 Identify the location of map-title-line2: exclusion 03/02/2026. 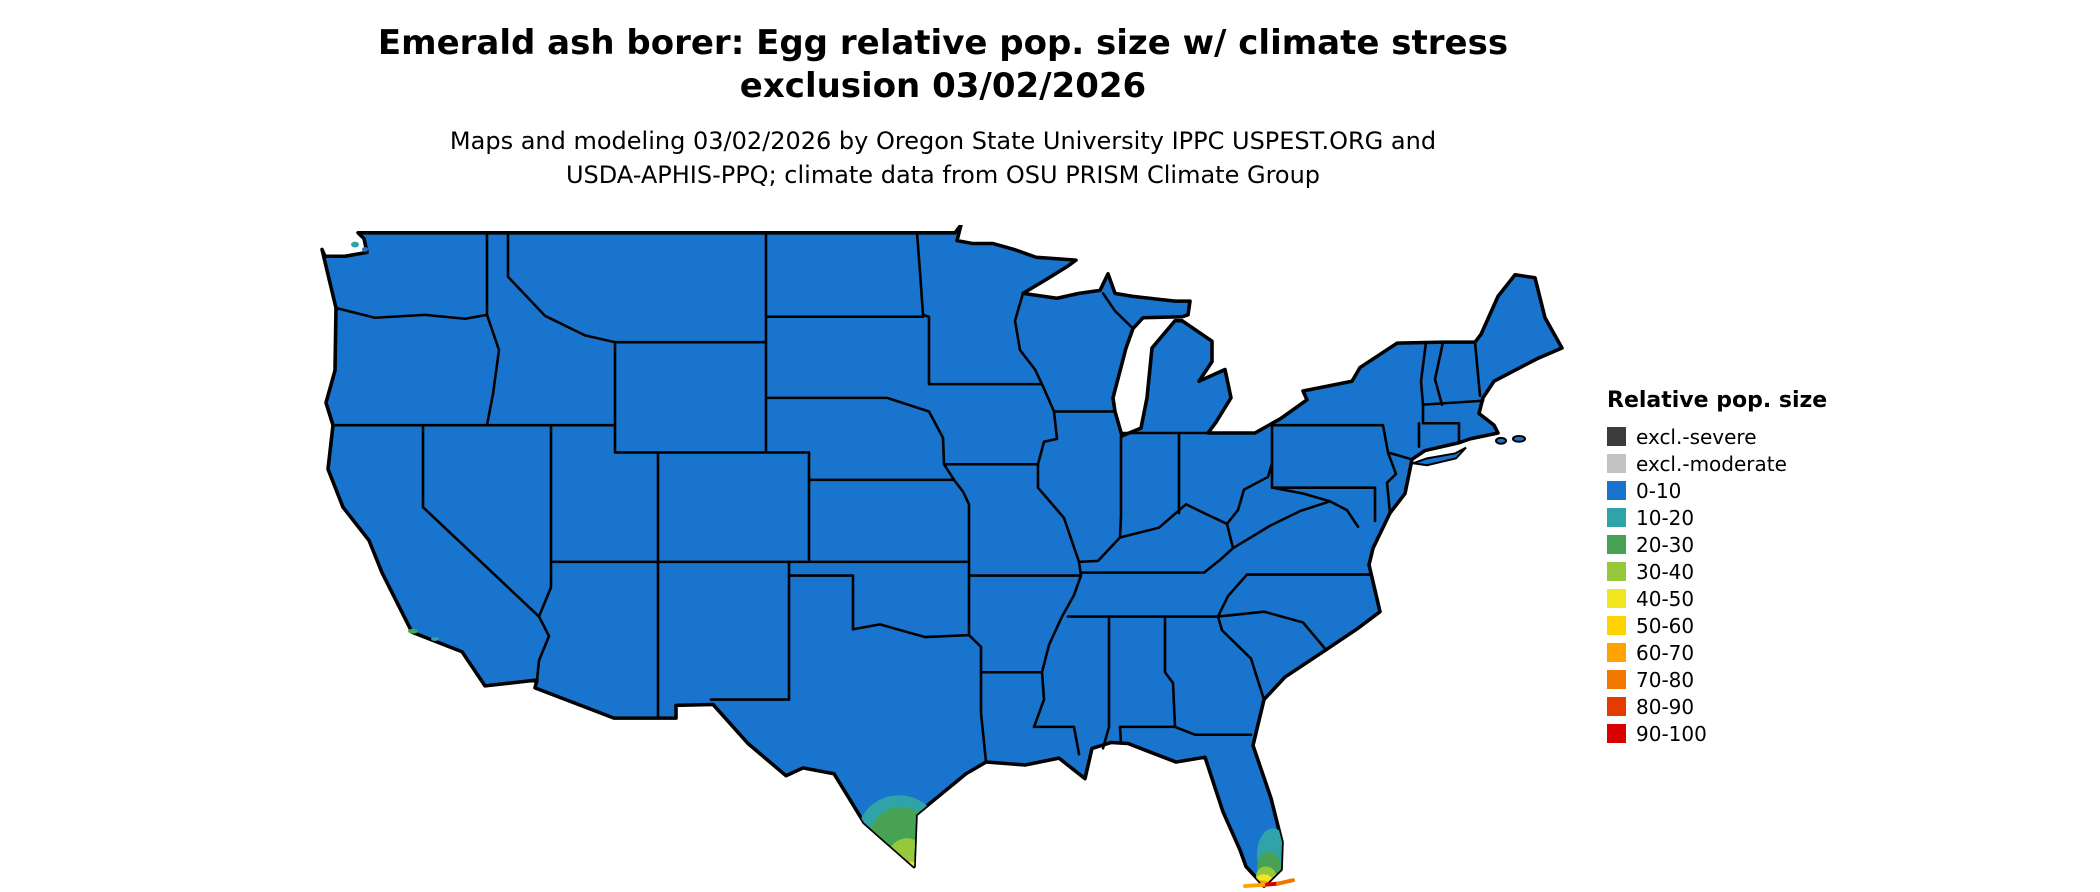
(943, 86).